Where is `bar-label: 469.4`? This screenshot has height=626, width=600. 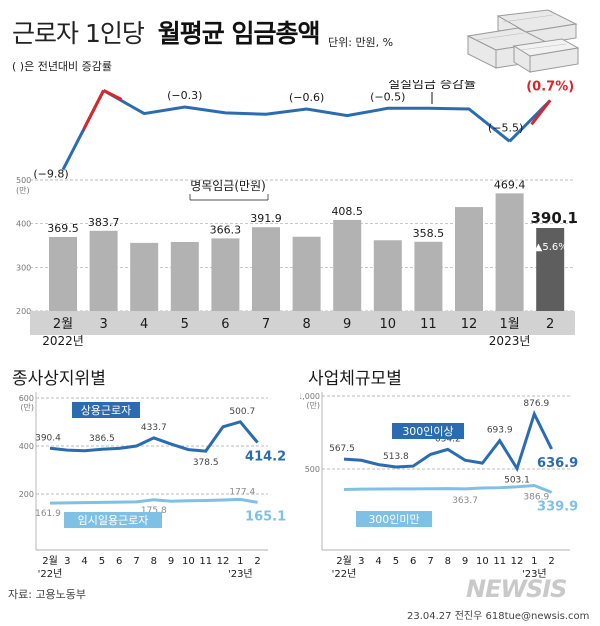 bar-label: 469.4 is located at coordinates (510, 184).